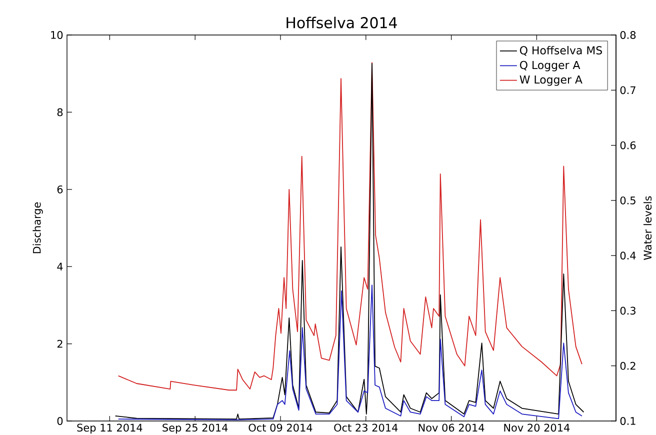 The image size is (656, 435). Describe the element at coordinates (60, 266) in the screenshot. I see `y-tick-label: 4` at that location.